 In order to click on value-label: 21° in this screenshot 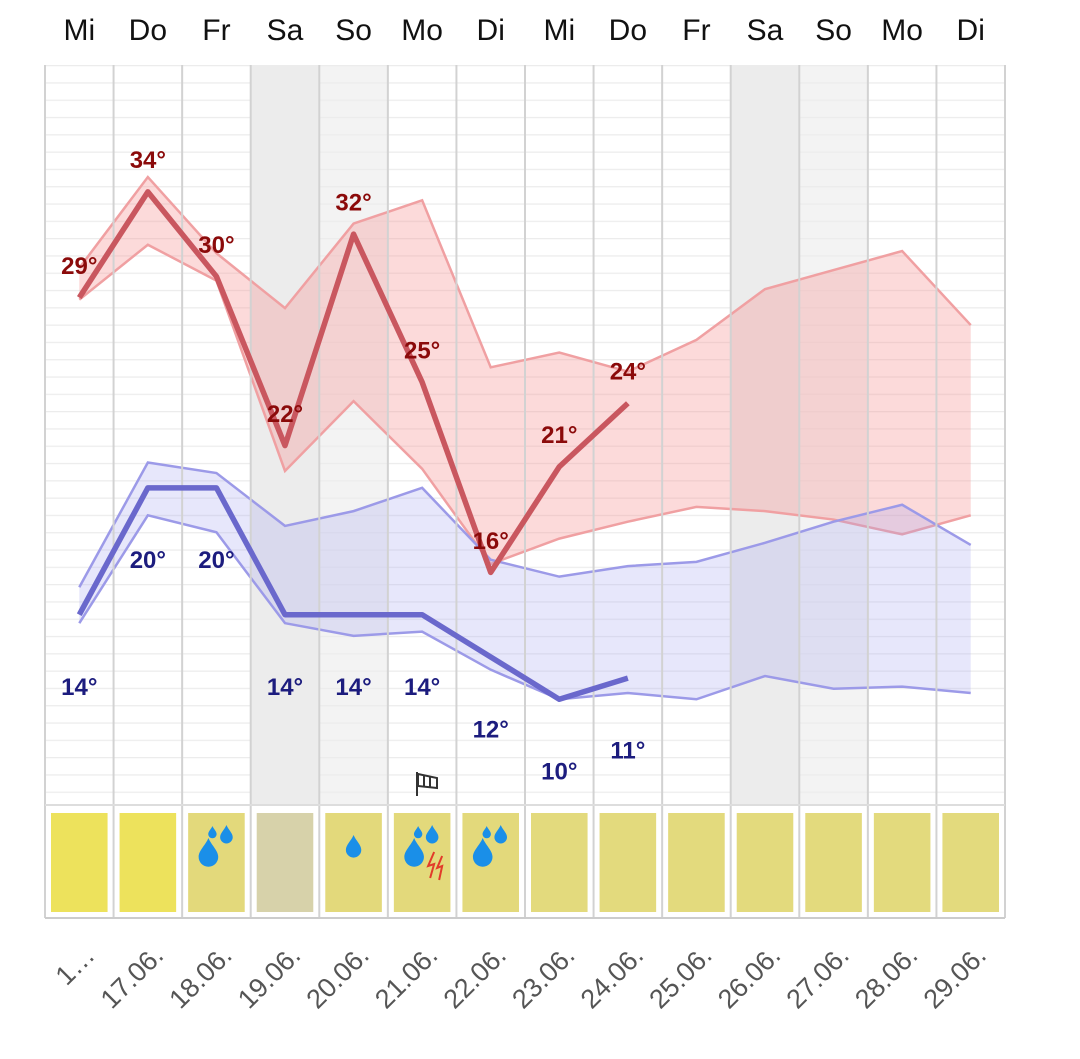, I will do `click(559, 435)`.